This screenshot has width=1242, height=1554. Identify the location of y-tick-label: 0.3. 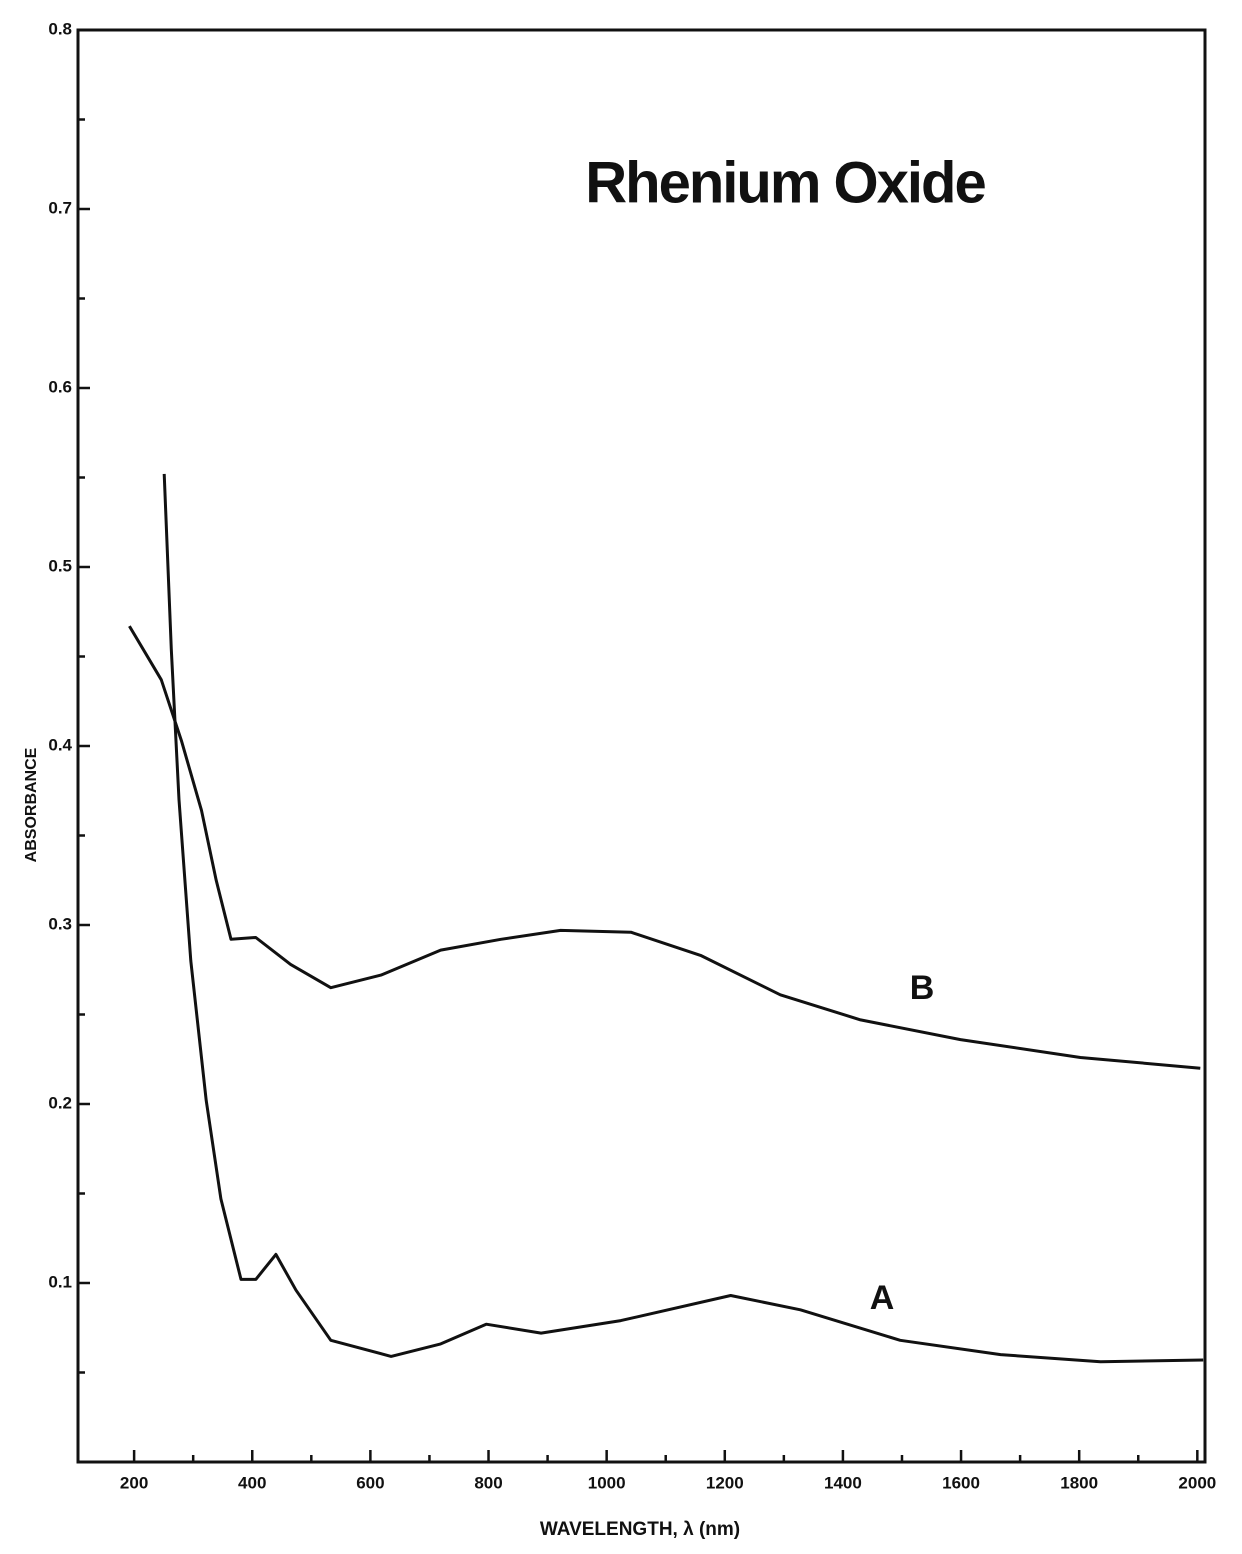
(60, 923).